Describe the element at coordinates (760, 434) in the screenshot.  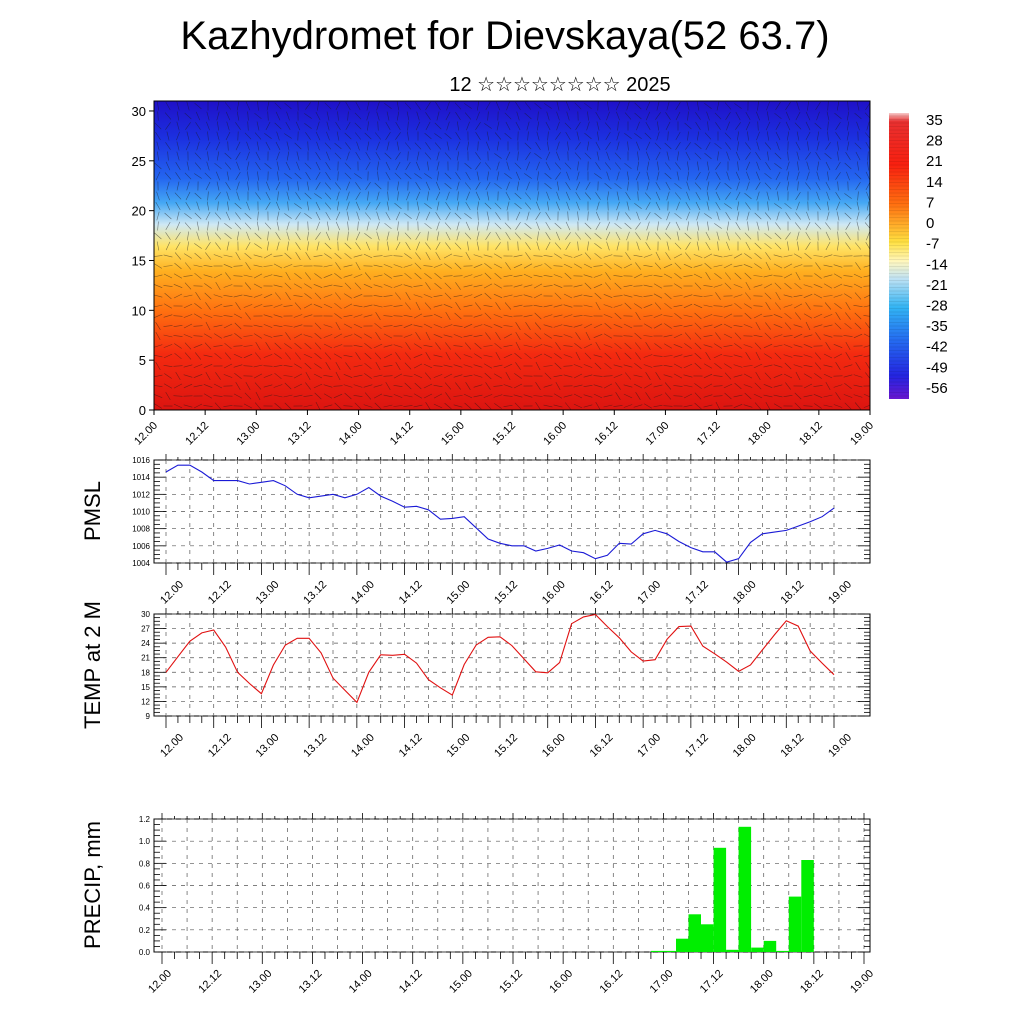
I see `x-tick-label: 18.00` at that location.